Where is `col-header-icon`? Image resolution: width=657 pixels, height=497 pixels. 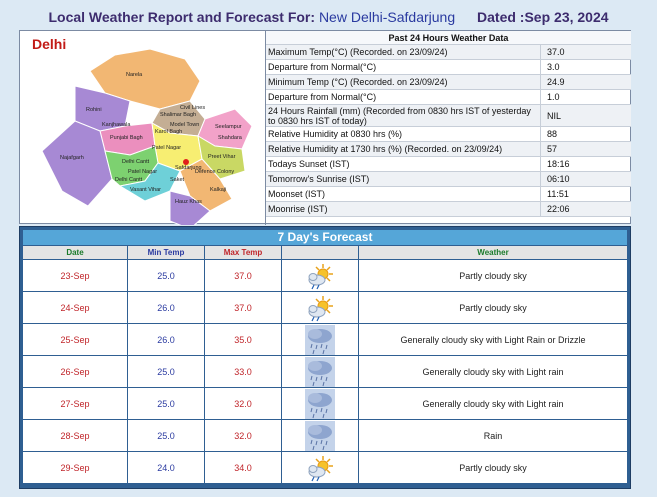 col-header-icon is located at coordinates (320, 252).